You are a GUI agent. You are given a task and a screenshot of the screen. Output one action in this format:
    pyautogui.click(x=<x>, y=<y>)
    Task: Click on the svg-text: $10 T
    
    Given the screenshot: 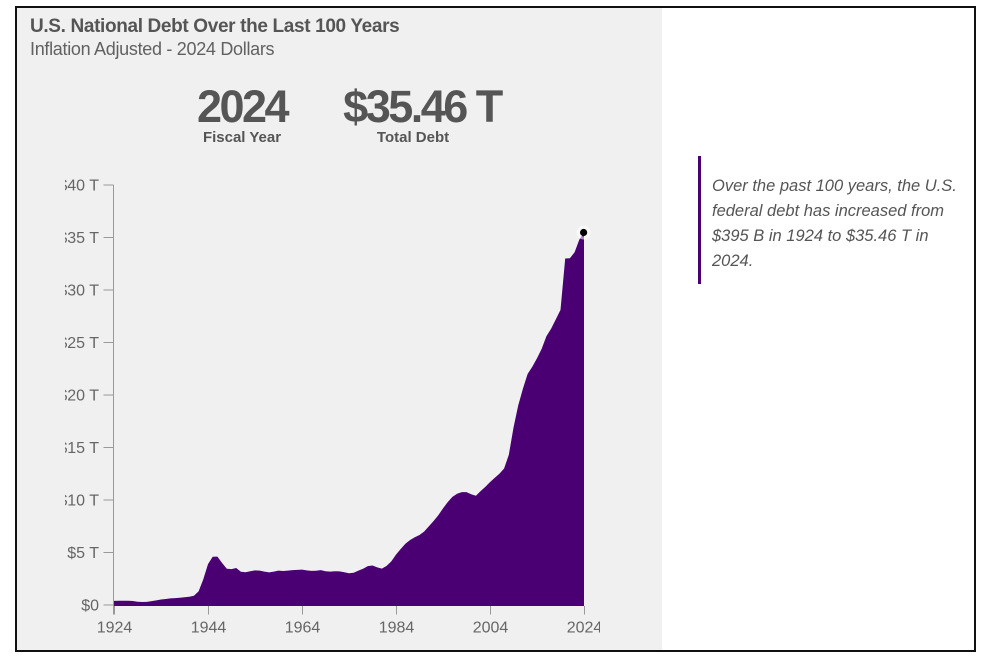 What is the action you would take?
    pyautogui.click(x=82, y=501)
    